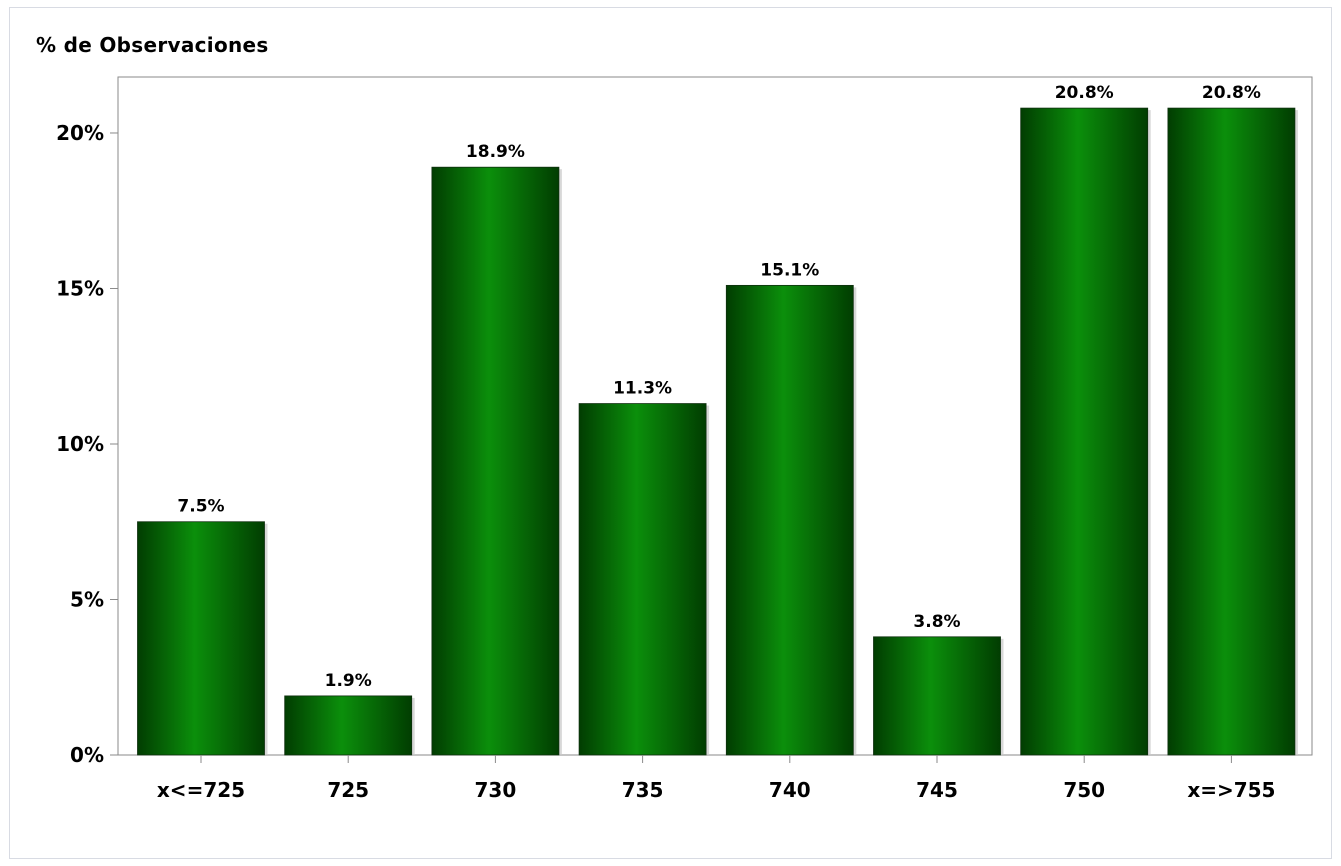 This screenshot has height=866, width=1341. What do you see at coordinates (1231, 790) in the screenshot?
I see `x-tick-label: x=>755` at bounding box center [1231, 790].